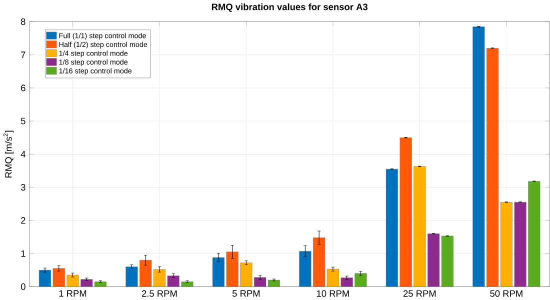 The height and width of the screenshot is (300, 550). What do you see at coordinates (23, 88) in the screenshot?
I see `y-tick-label: 6` at bounding box center [23, 88].